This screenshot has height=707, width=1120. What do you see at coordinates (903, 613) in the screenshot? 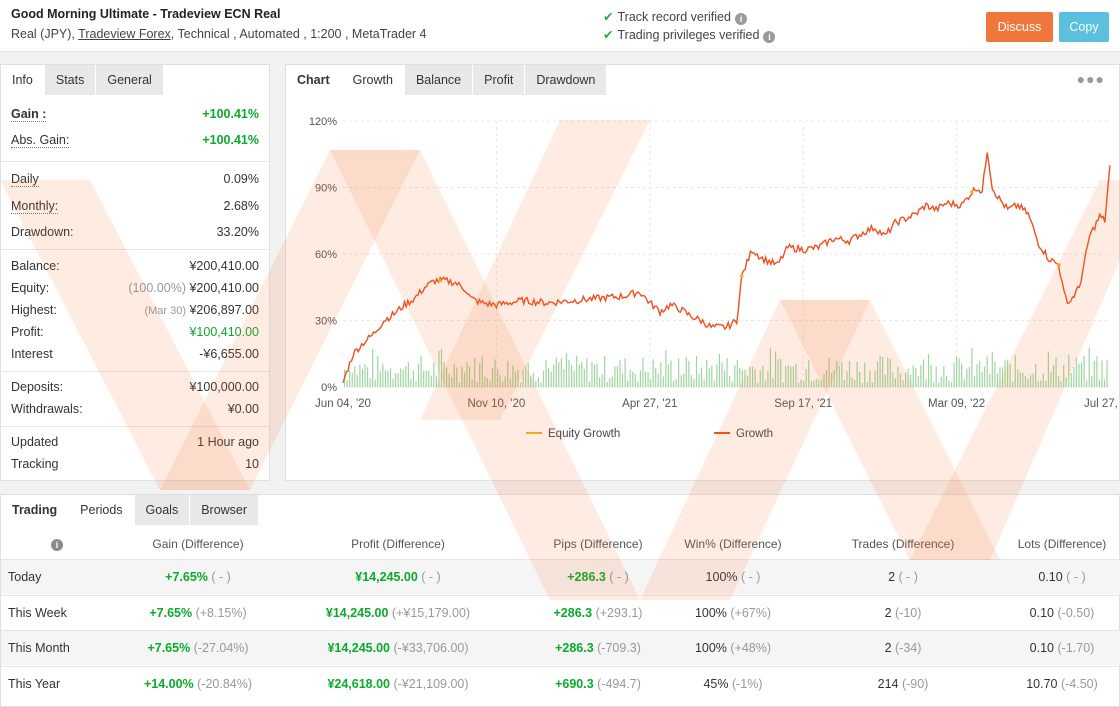
I see `trades-cell: 2 (-10)` at bounding box center [903, 613].